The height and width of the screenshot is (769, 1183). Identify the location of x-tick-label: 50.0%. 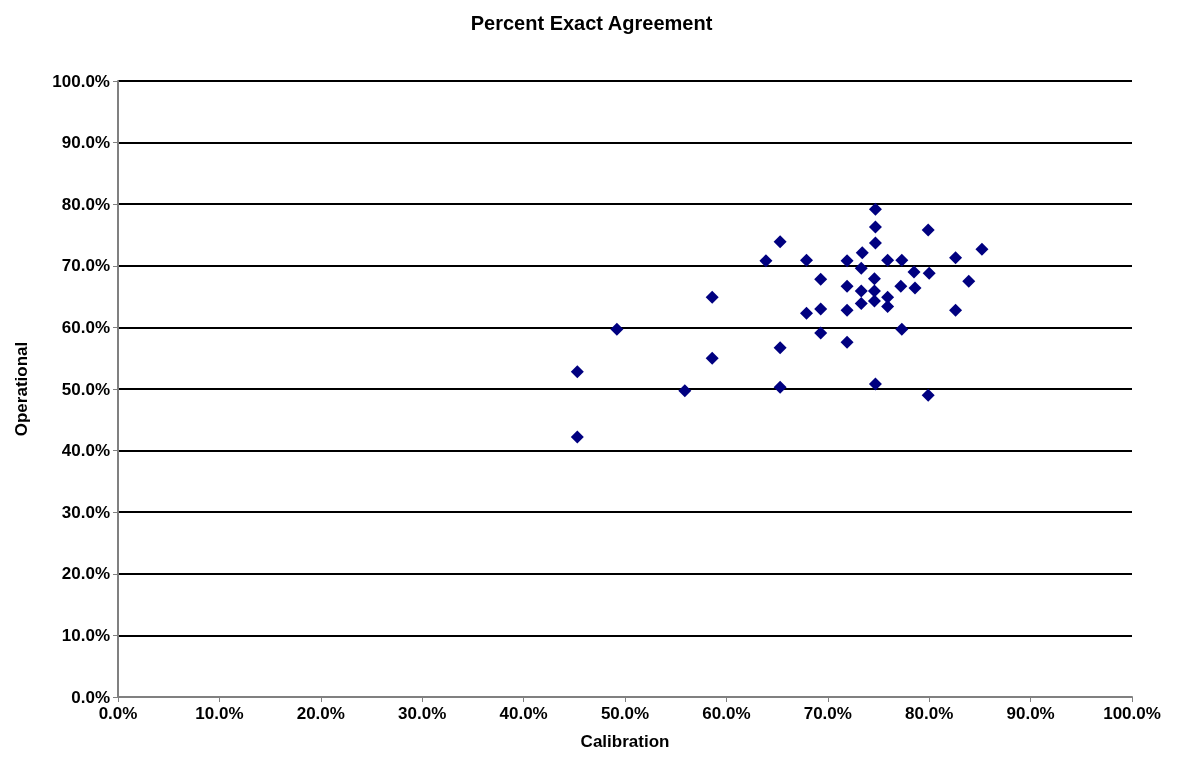
(625, 713).